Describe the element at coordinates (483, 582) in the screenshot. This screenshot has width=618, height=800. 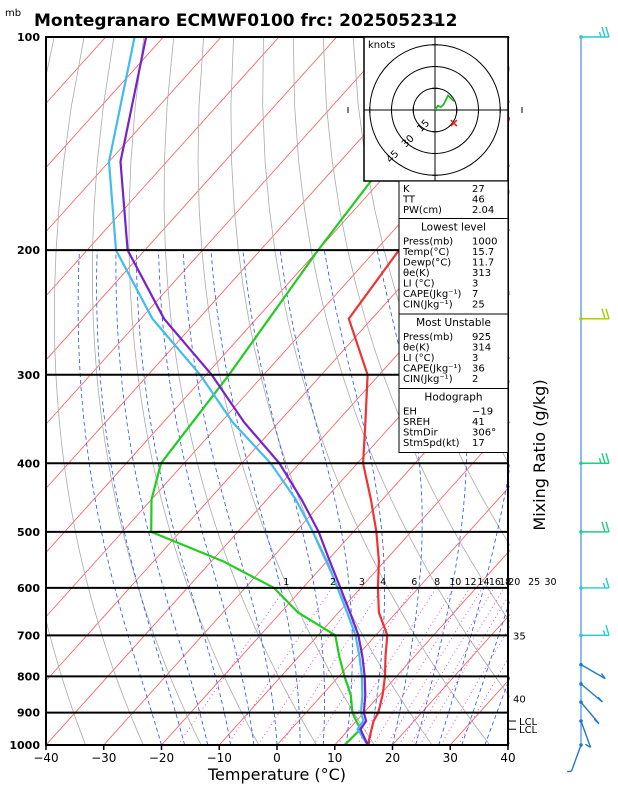
I see `mixing-ratio-label: 14` at that location.